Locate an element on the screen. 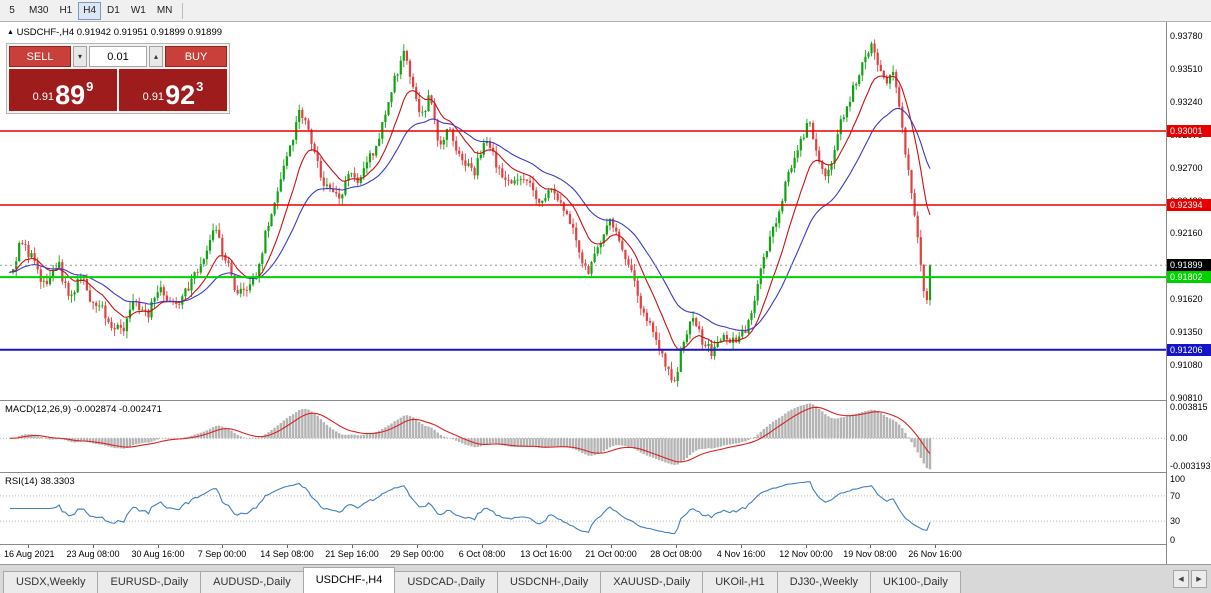 Image resolution: width=1211 pixels, height=593 pixels. rsi-axis-label: 70 is located at coordinates (1175, 496).